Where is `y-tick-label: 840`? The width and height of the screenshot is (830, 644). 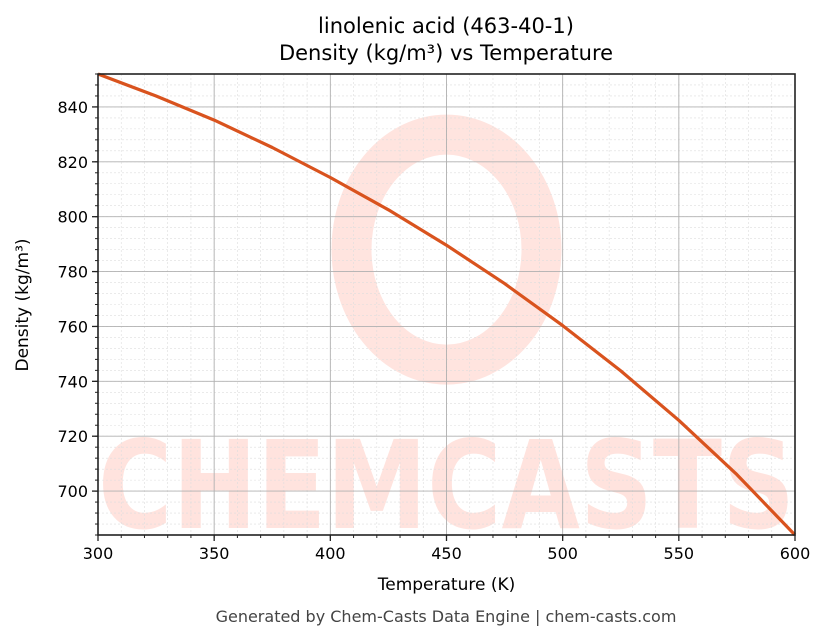
y-tick-label: 840 is located at coordinates (72, 107).